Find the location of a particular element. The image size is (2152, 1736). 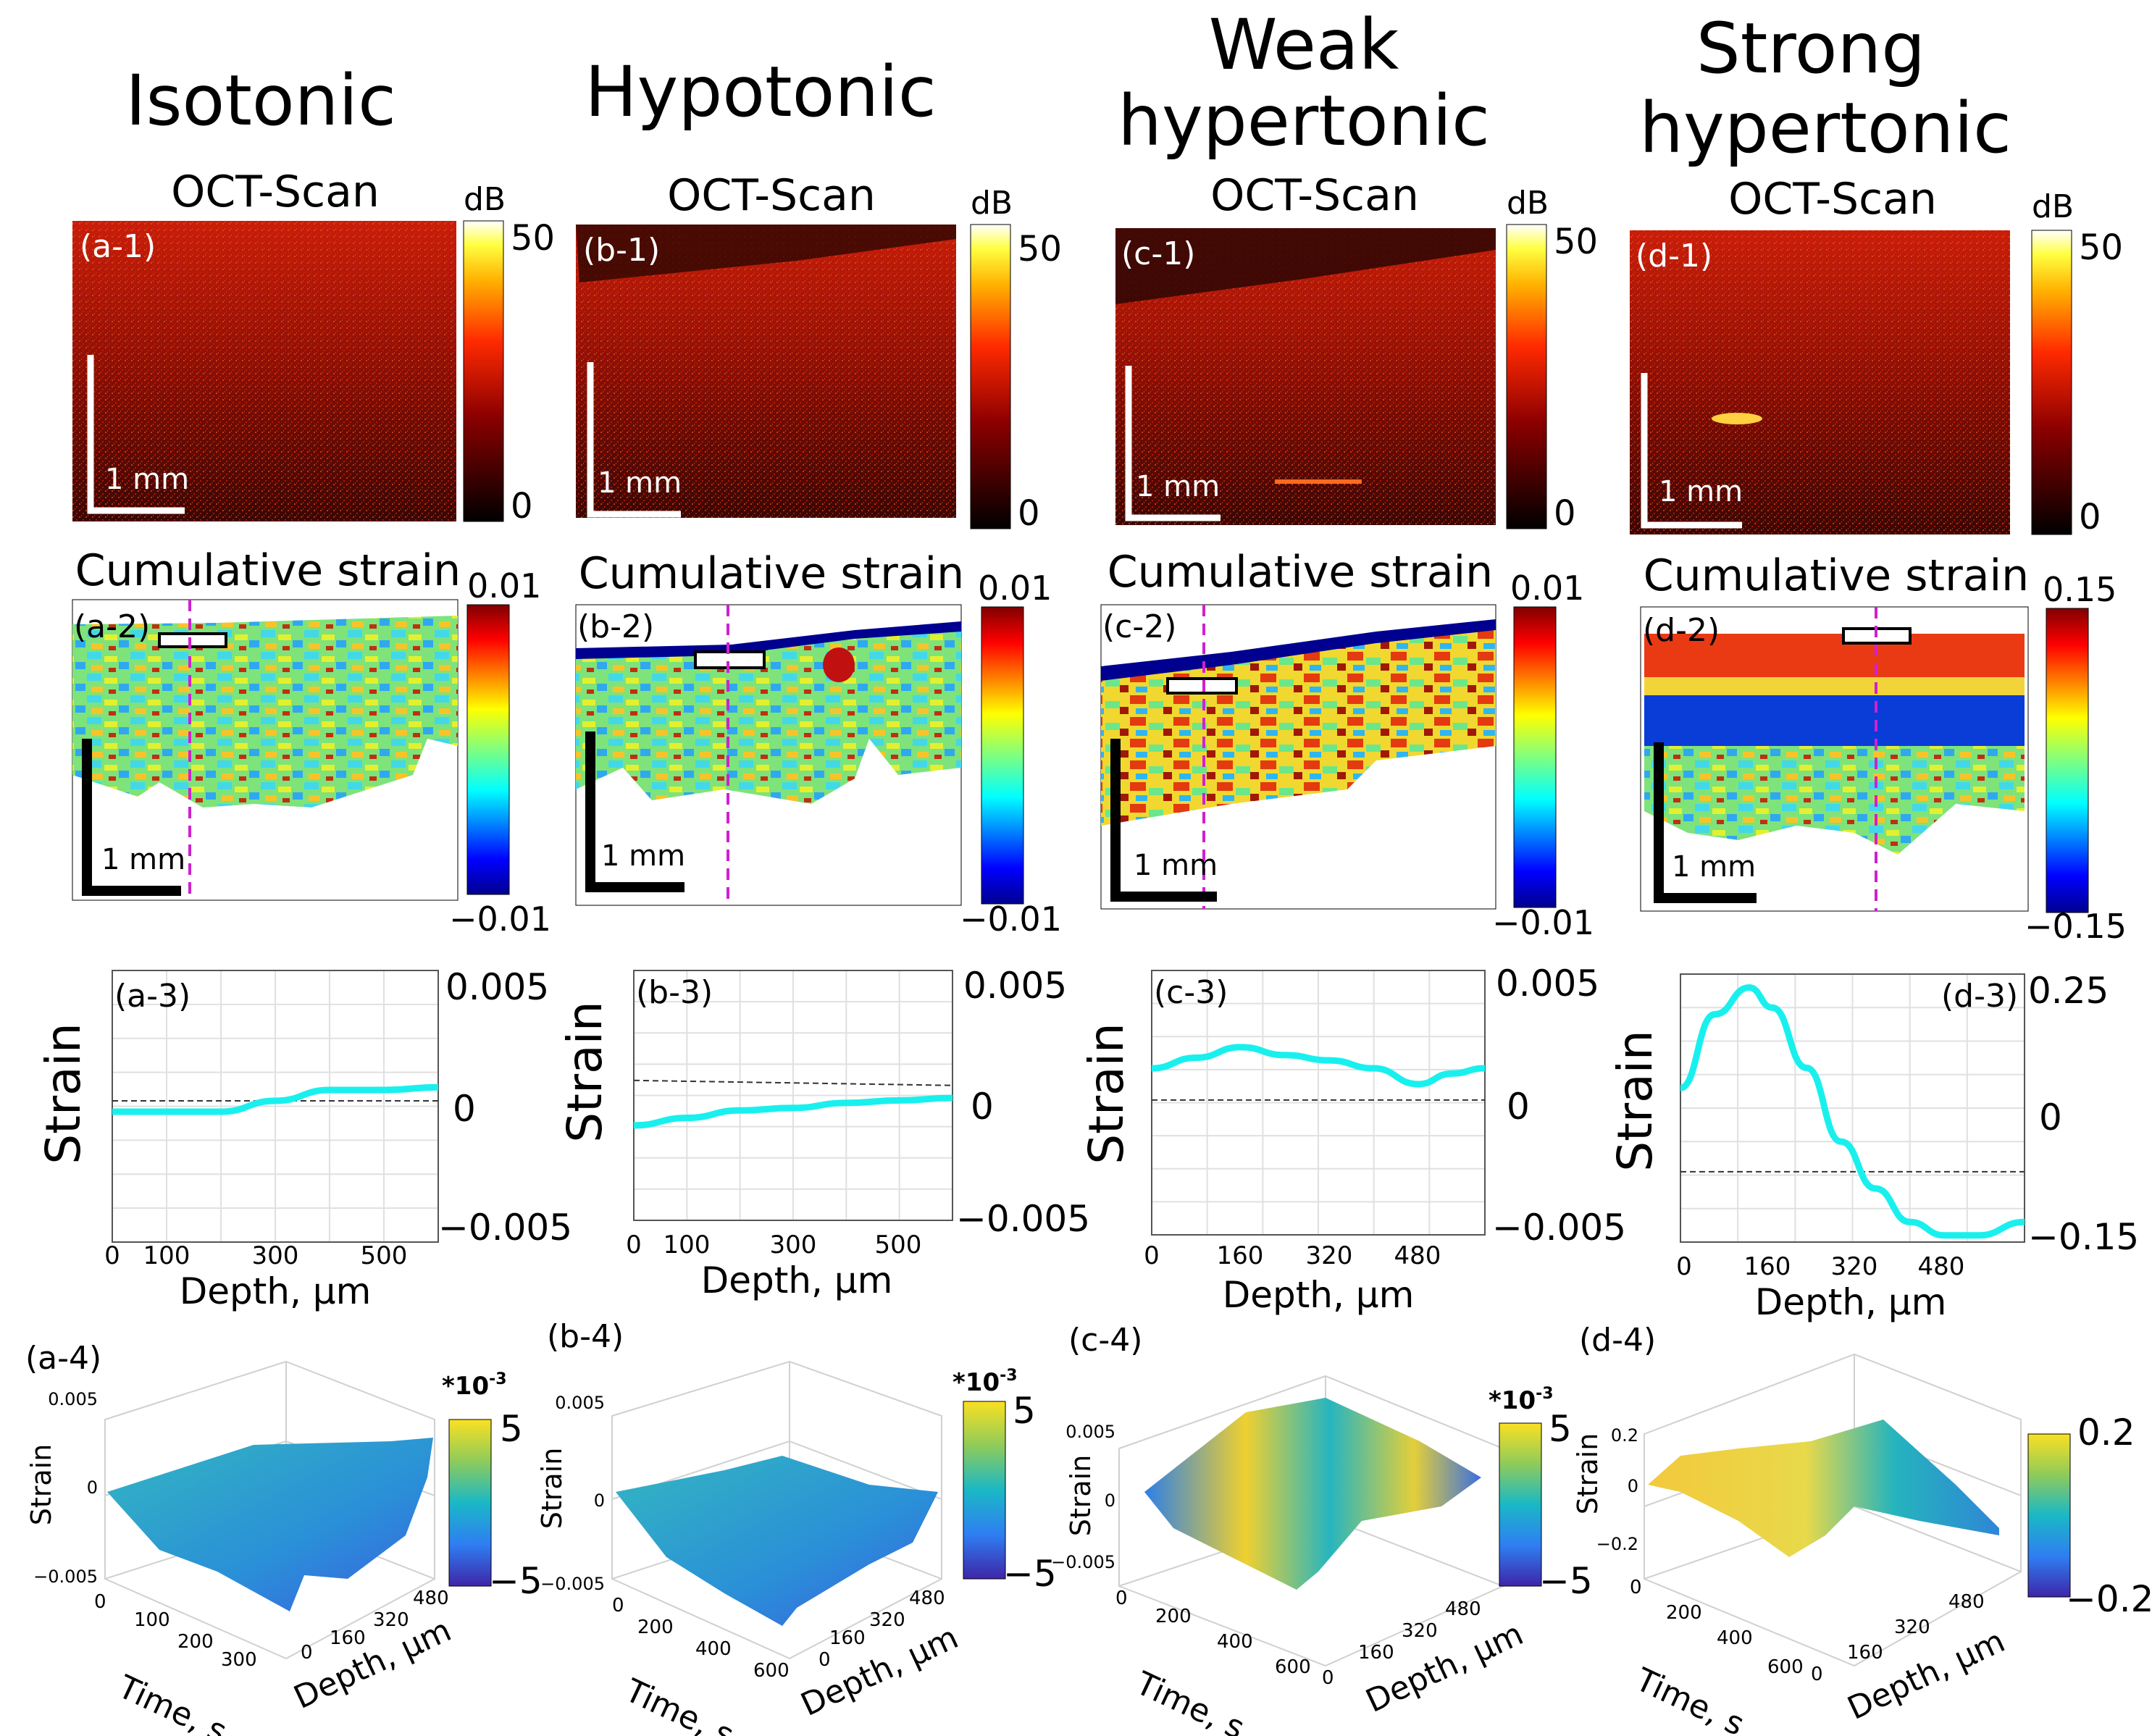

title-isotonic: Isotonic is located at coordinates (261, 100).